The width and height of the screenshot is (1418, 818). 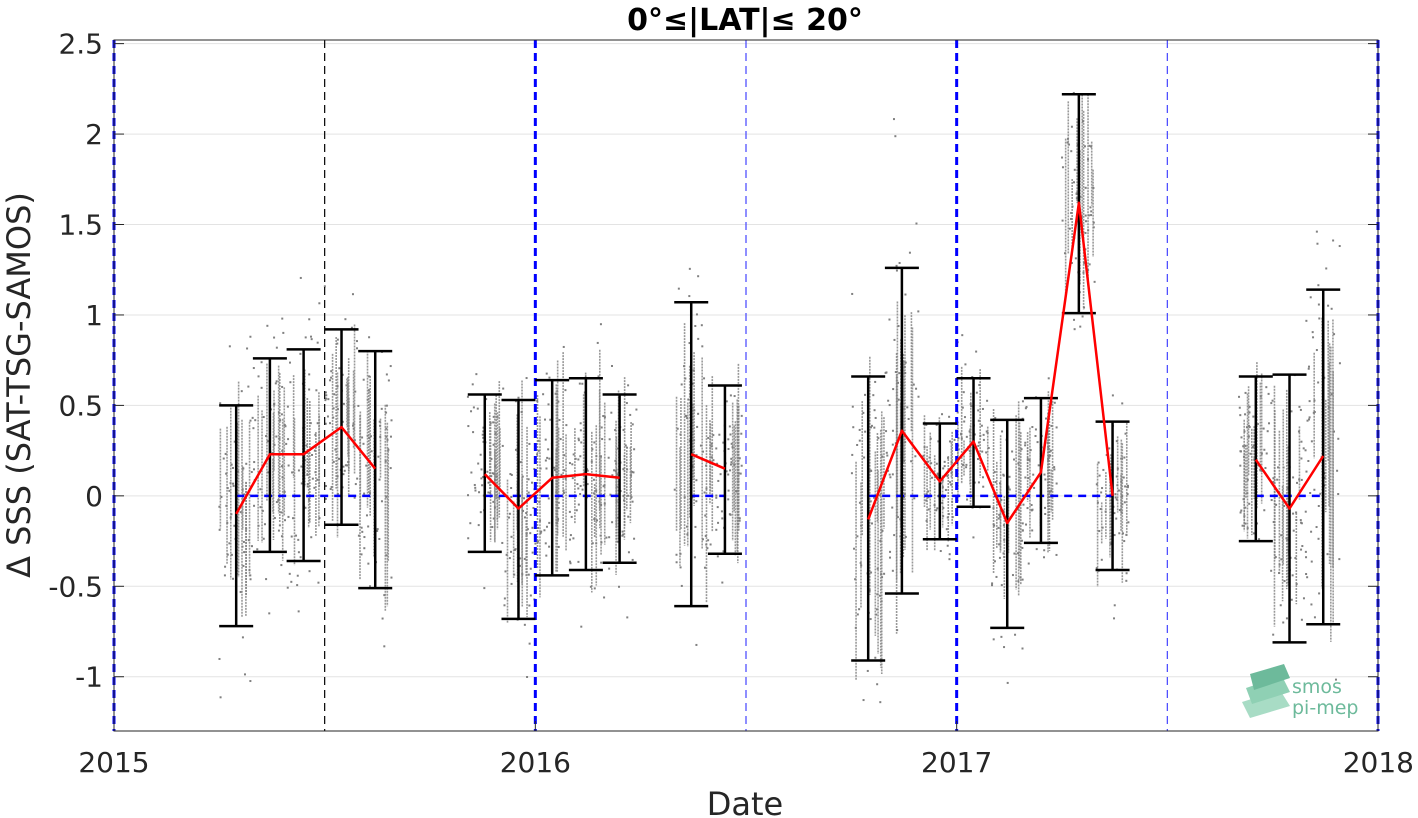 What do you see at coordinates (80, 225) in the screenshot?
I see `y-tick-label: 1.5` at bounding box center [80, 225].